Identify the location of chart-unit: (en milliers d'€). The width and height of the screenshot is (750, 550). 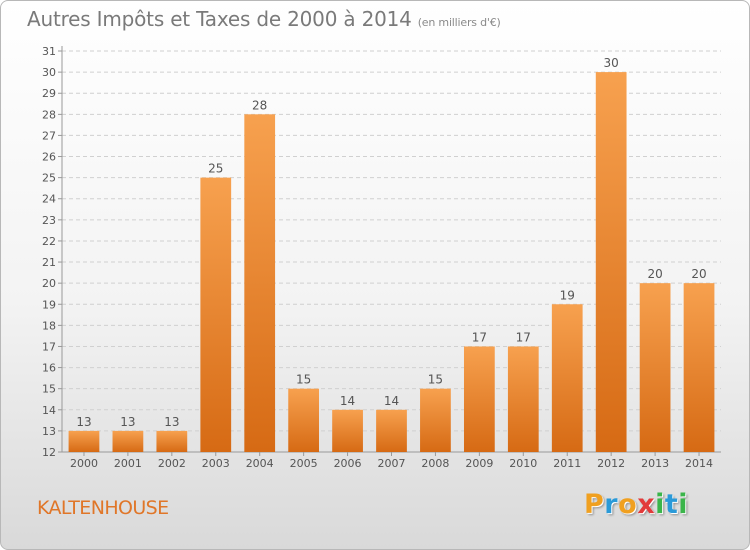
(459, 22).